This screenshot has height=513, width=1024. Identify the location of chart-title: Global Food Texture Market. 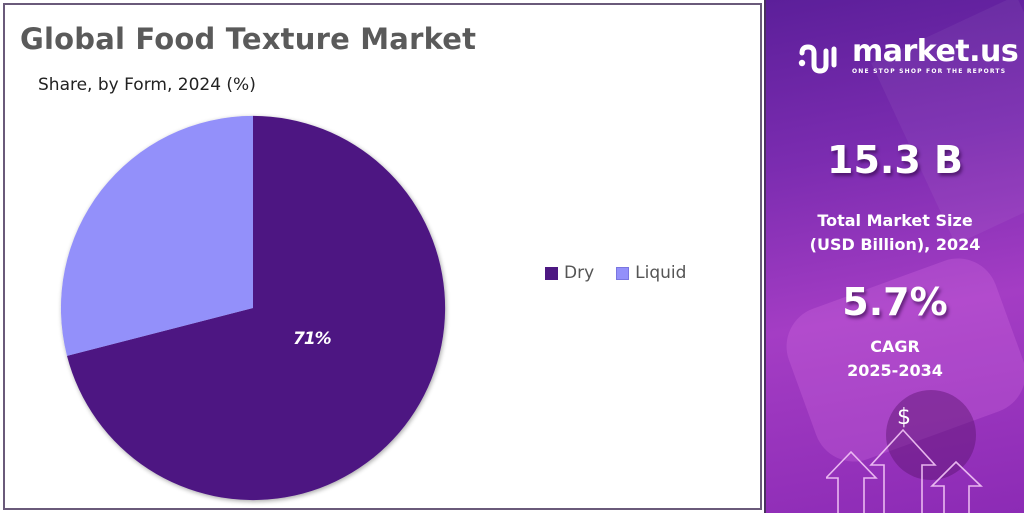
(248, 39).